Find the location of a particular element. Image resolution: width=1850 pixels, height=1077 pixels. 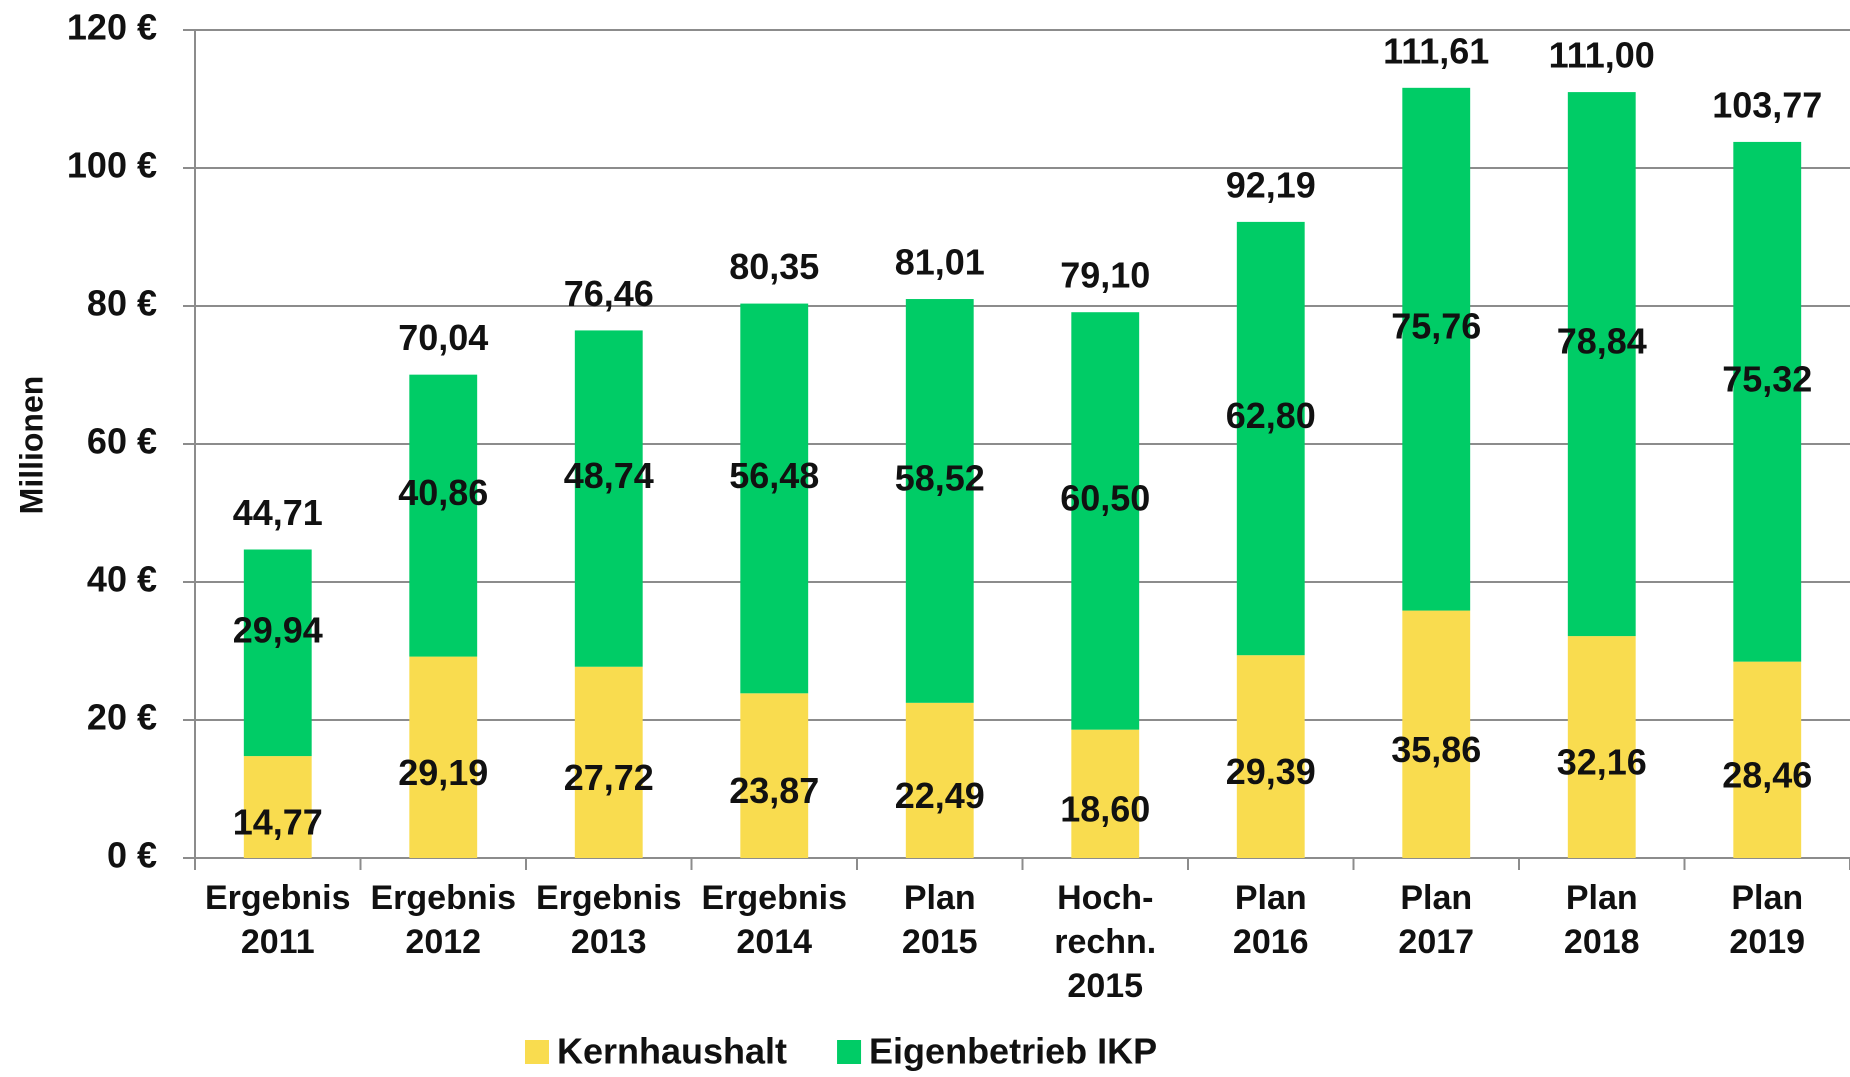

value-label: 29,94 is located at coordinates (278, 629).